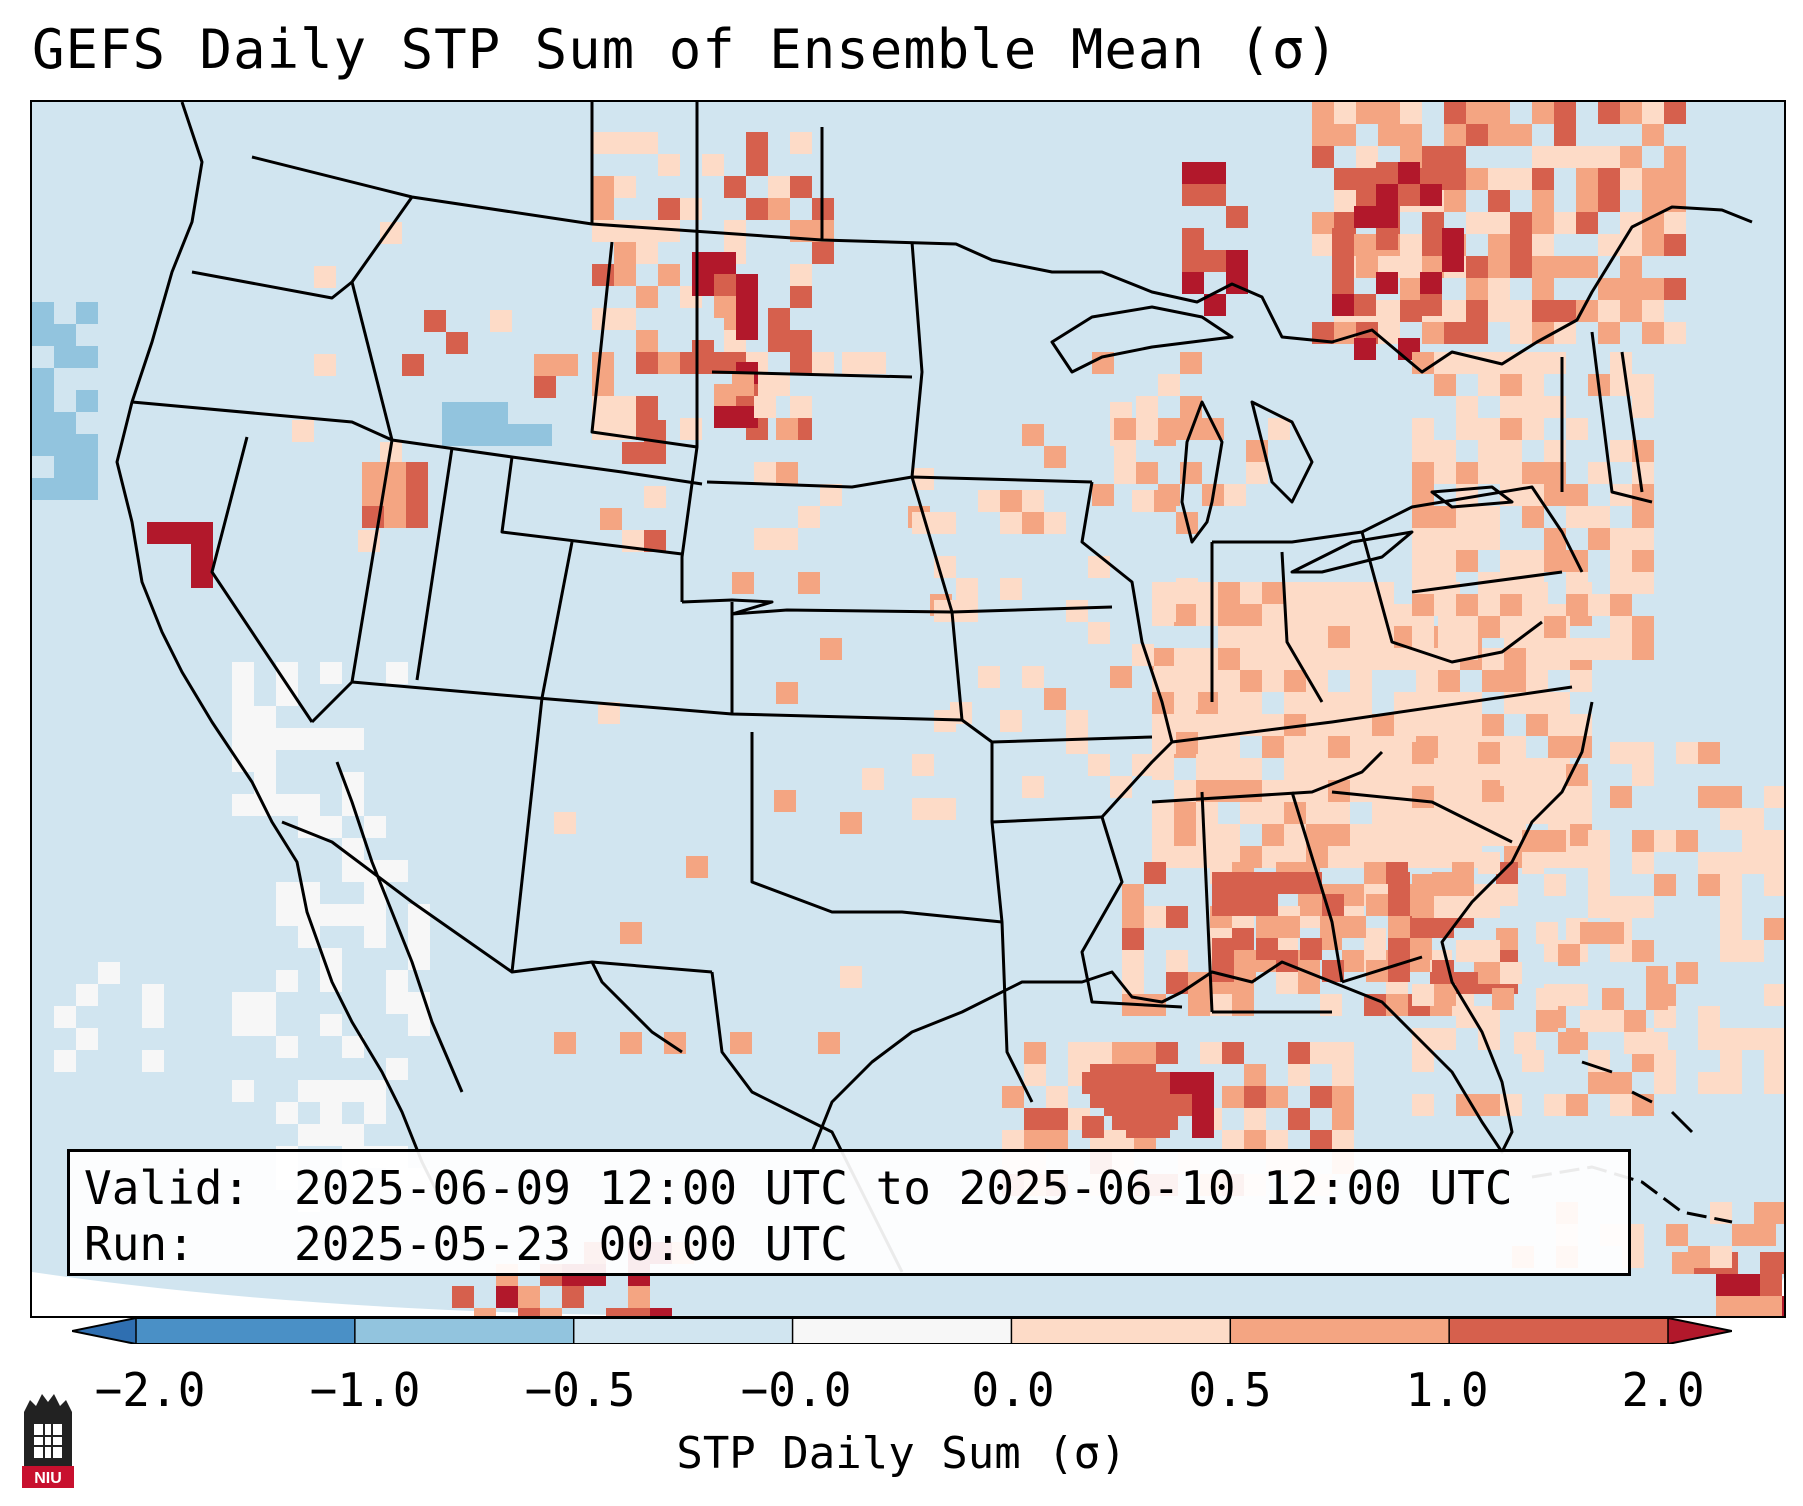  Describe the element at coordinates (167, 1188) in the screenshot. I see `valid-label: Valid:` at that location.